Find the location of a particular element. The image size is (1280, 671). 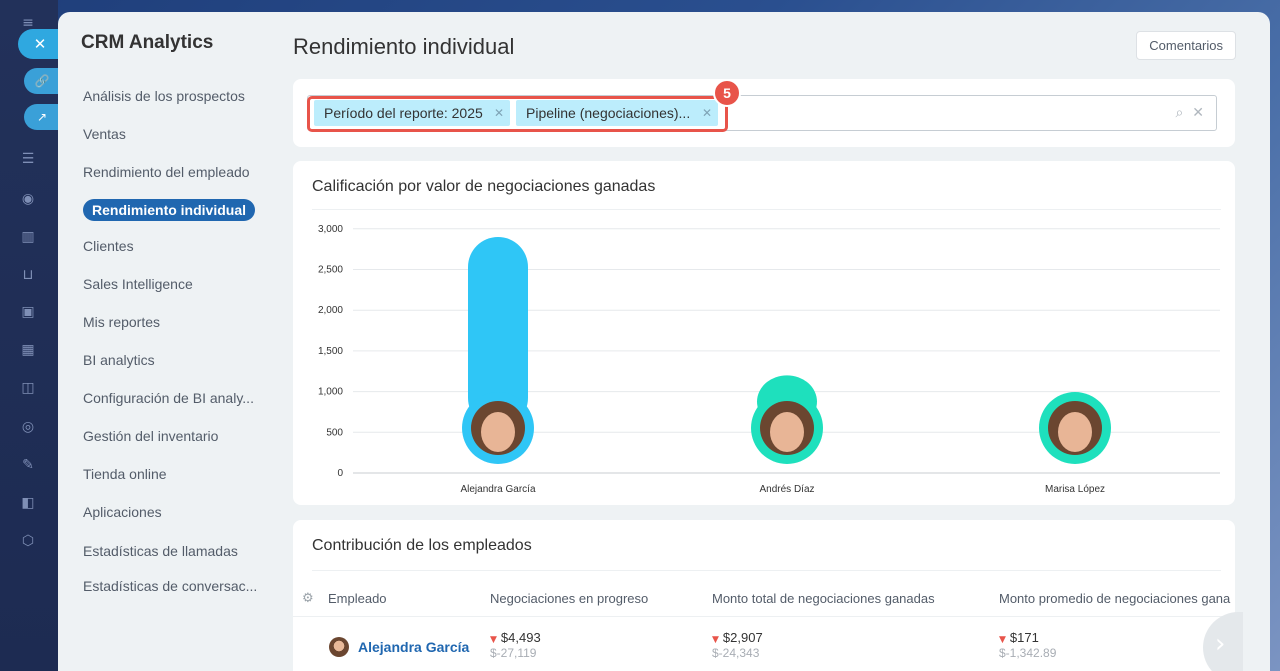

sidebar-item-aplicaciones: Aplicaciones is located at coordinates (122, 512).